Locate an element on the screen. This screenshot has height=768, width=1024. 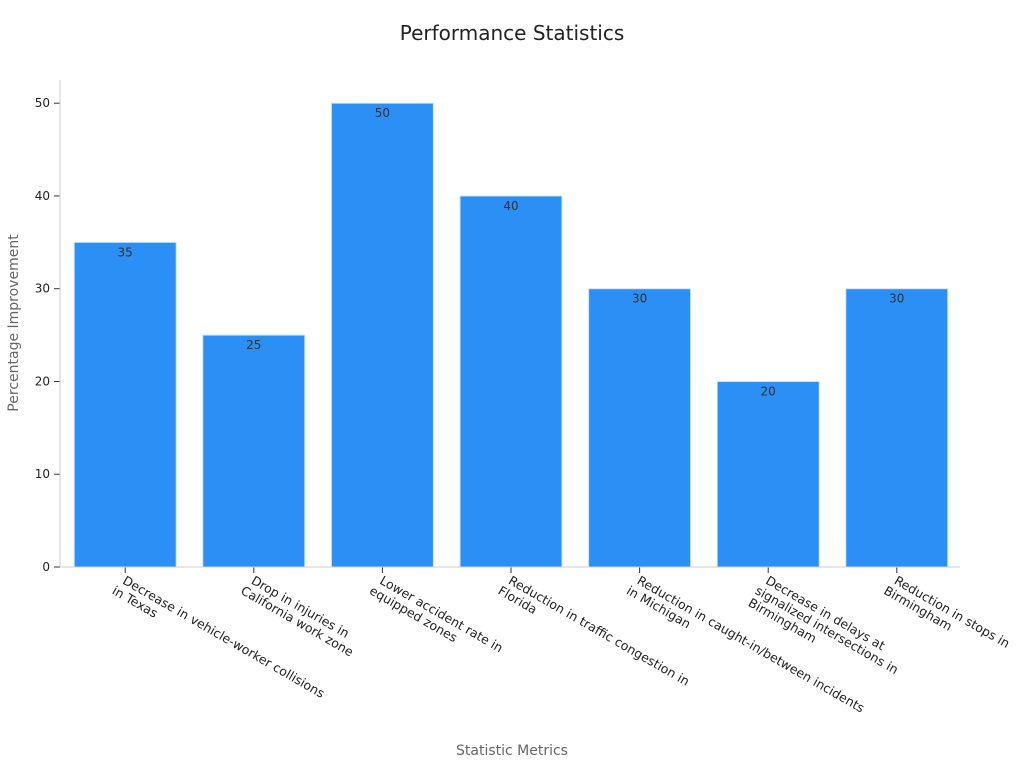
chart-title: Performance Statistics is located at coordinates (512, 33).